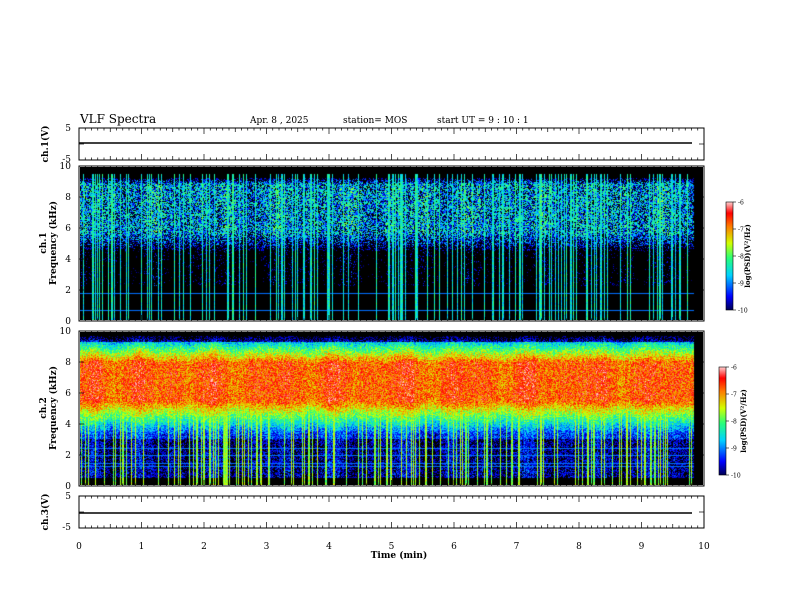  I want to click on x-tick-label: 5, so click(392, 547).